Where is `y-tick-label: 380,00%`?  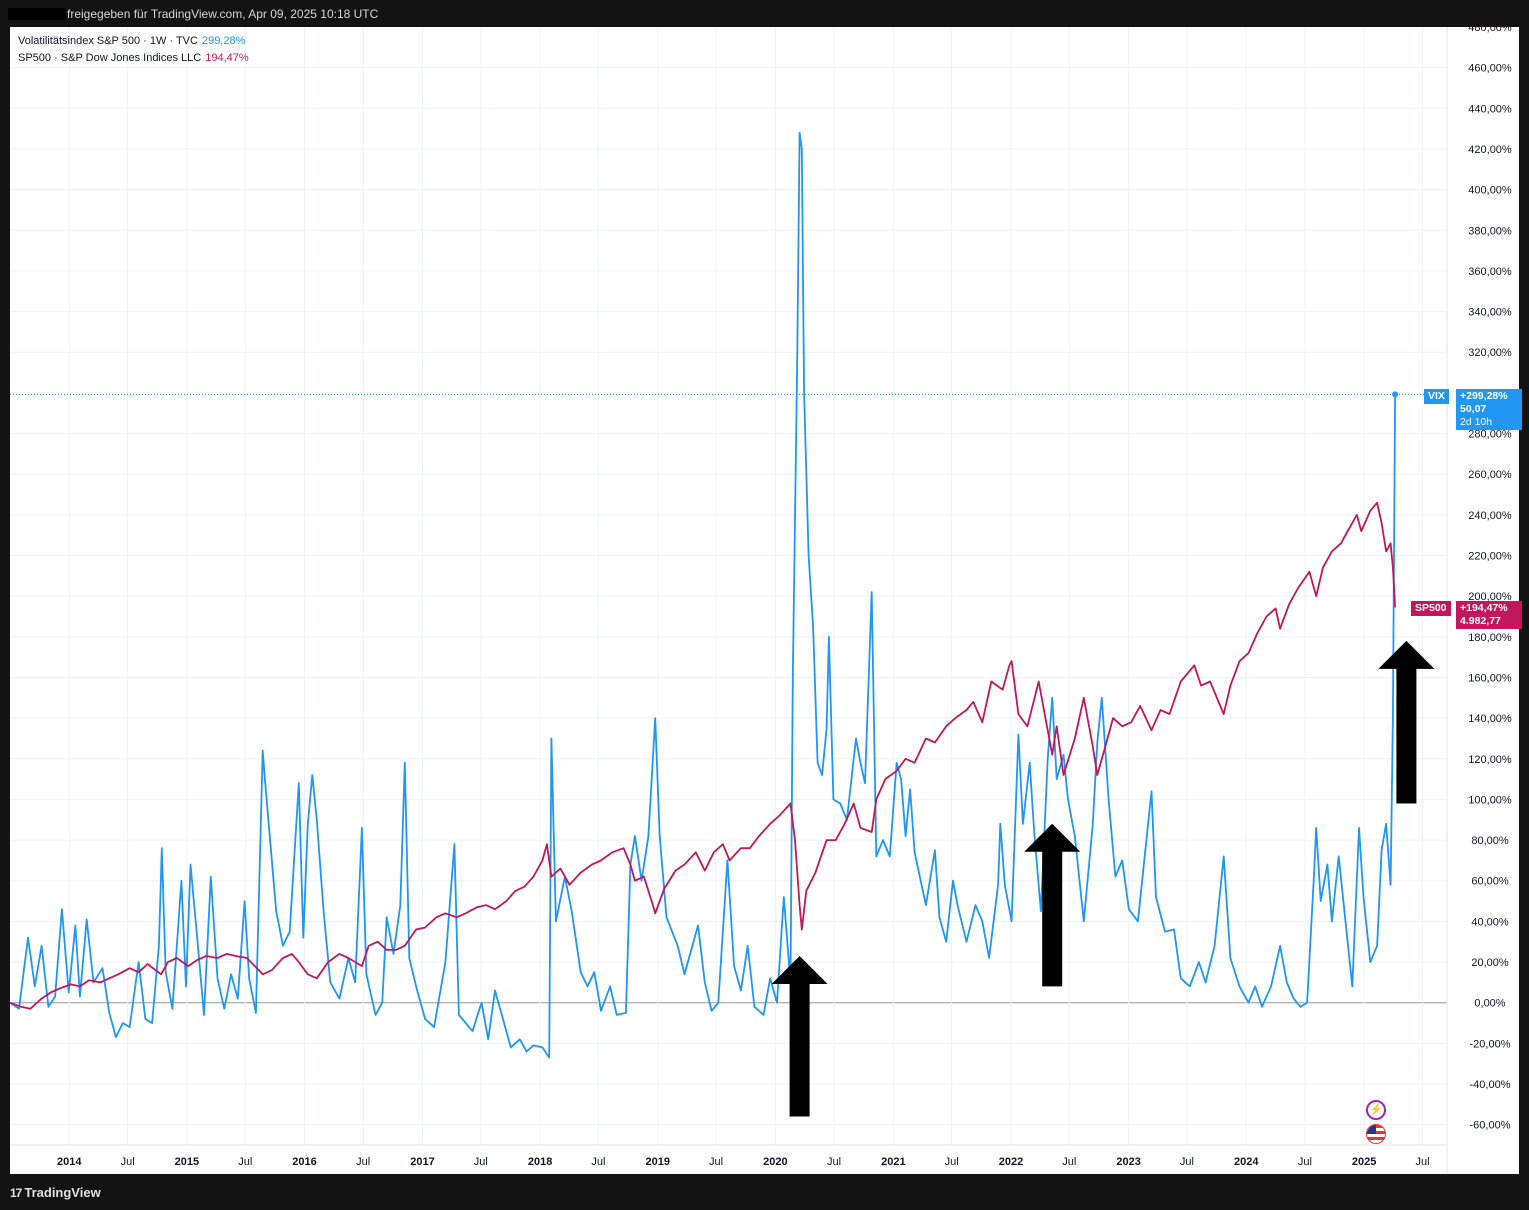 y-tick-label: 380,00% is located at coordinates (1490, 231).